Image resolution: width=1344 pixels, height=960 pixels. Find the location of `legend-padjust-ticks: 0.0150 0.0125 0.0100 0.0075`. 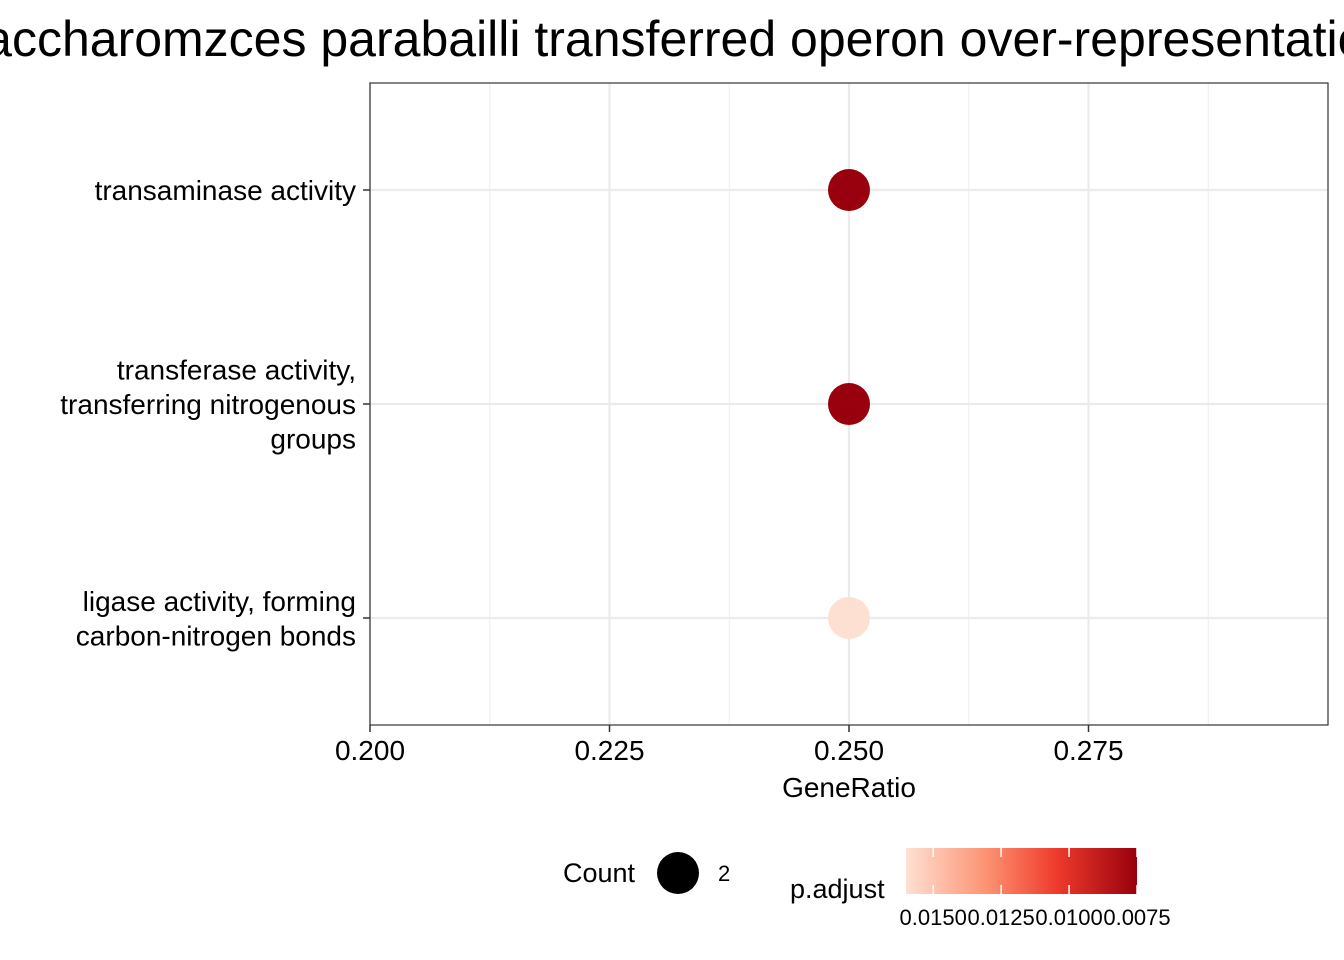

legend-padjust-ticks: 0.0150 0.0125 0.0100 0.0075 is located at coordinates (1035, 889).